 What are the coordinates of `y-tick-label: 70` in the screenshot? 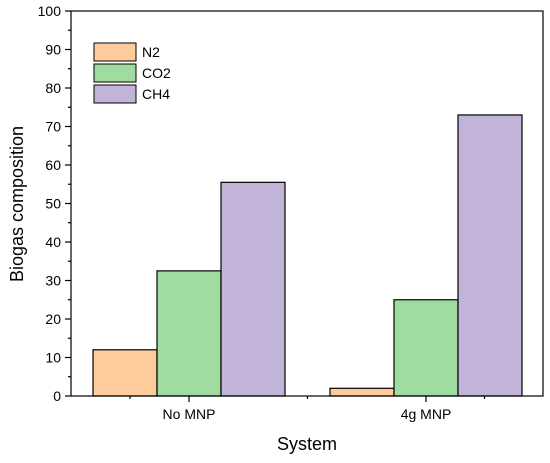 It's located at (53, 127).